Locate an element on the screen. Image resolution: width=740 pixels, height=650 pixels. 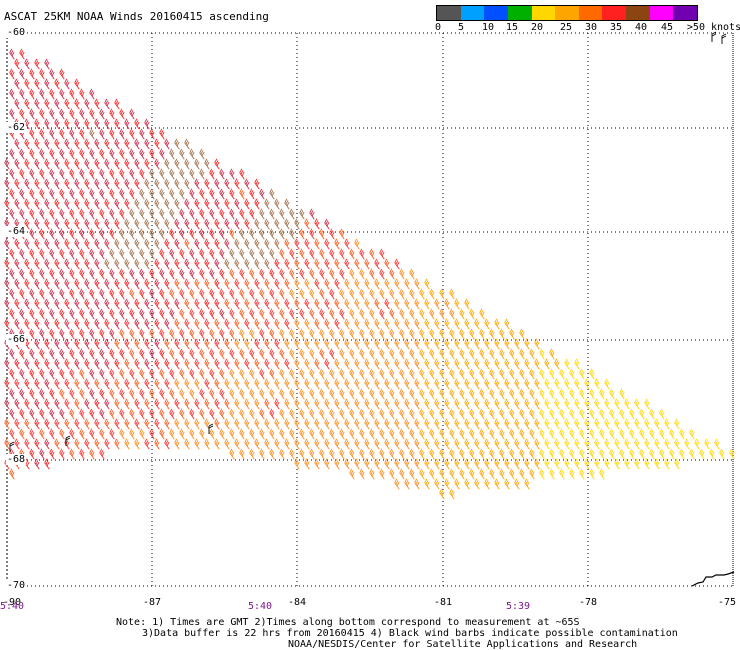
legend-label: 20 is located at coordinates (537, 27).